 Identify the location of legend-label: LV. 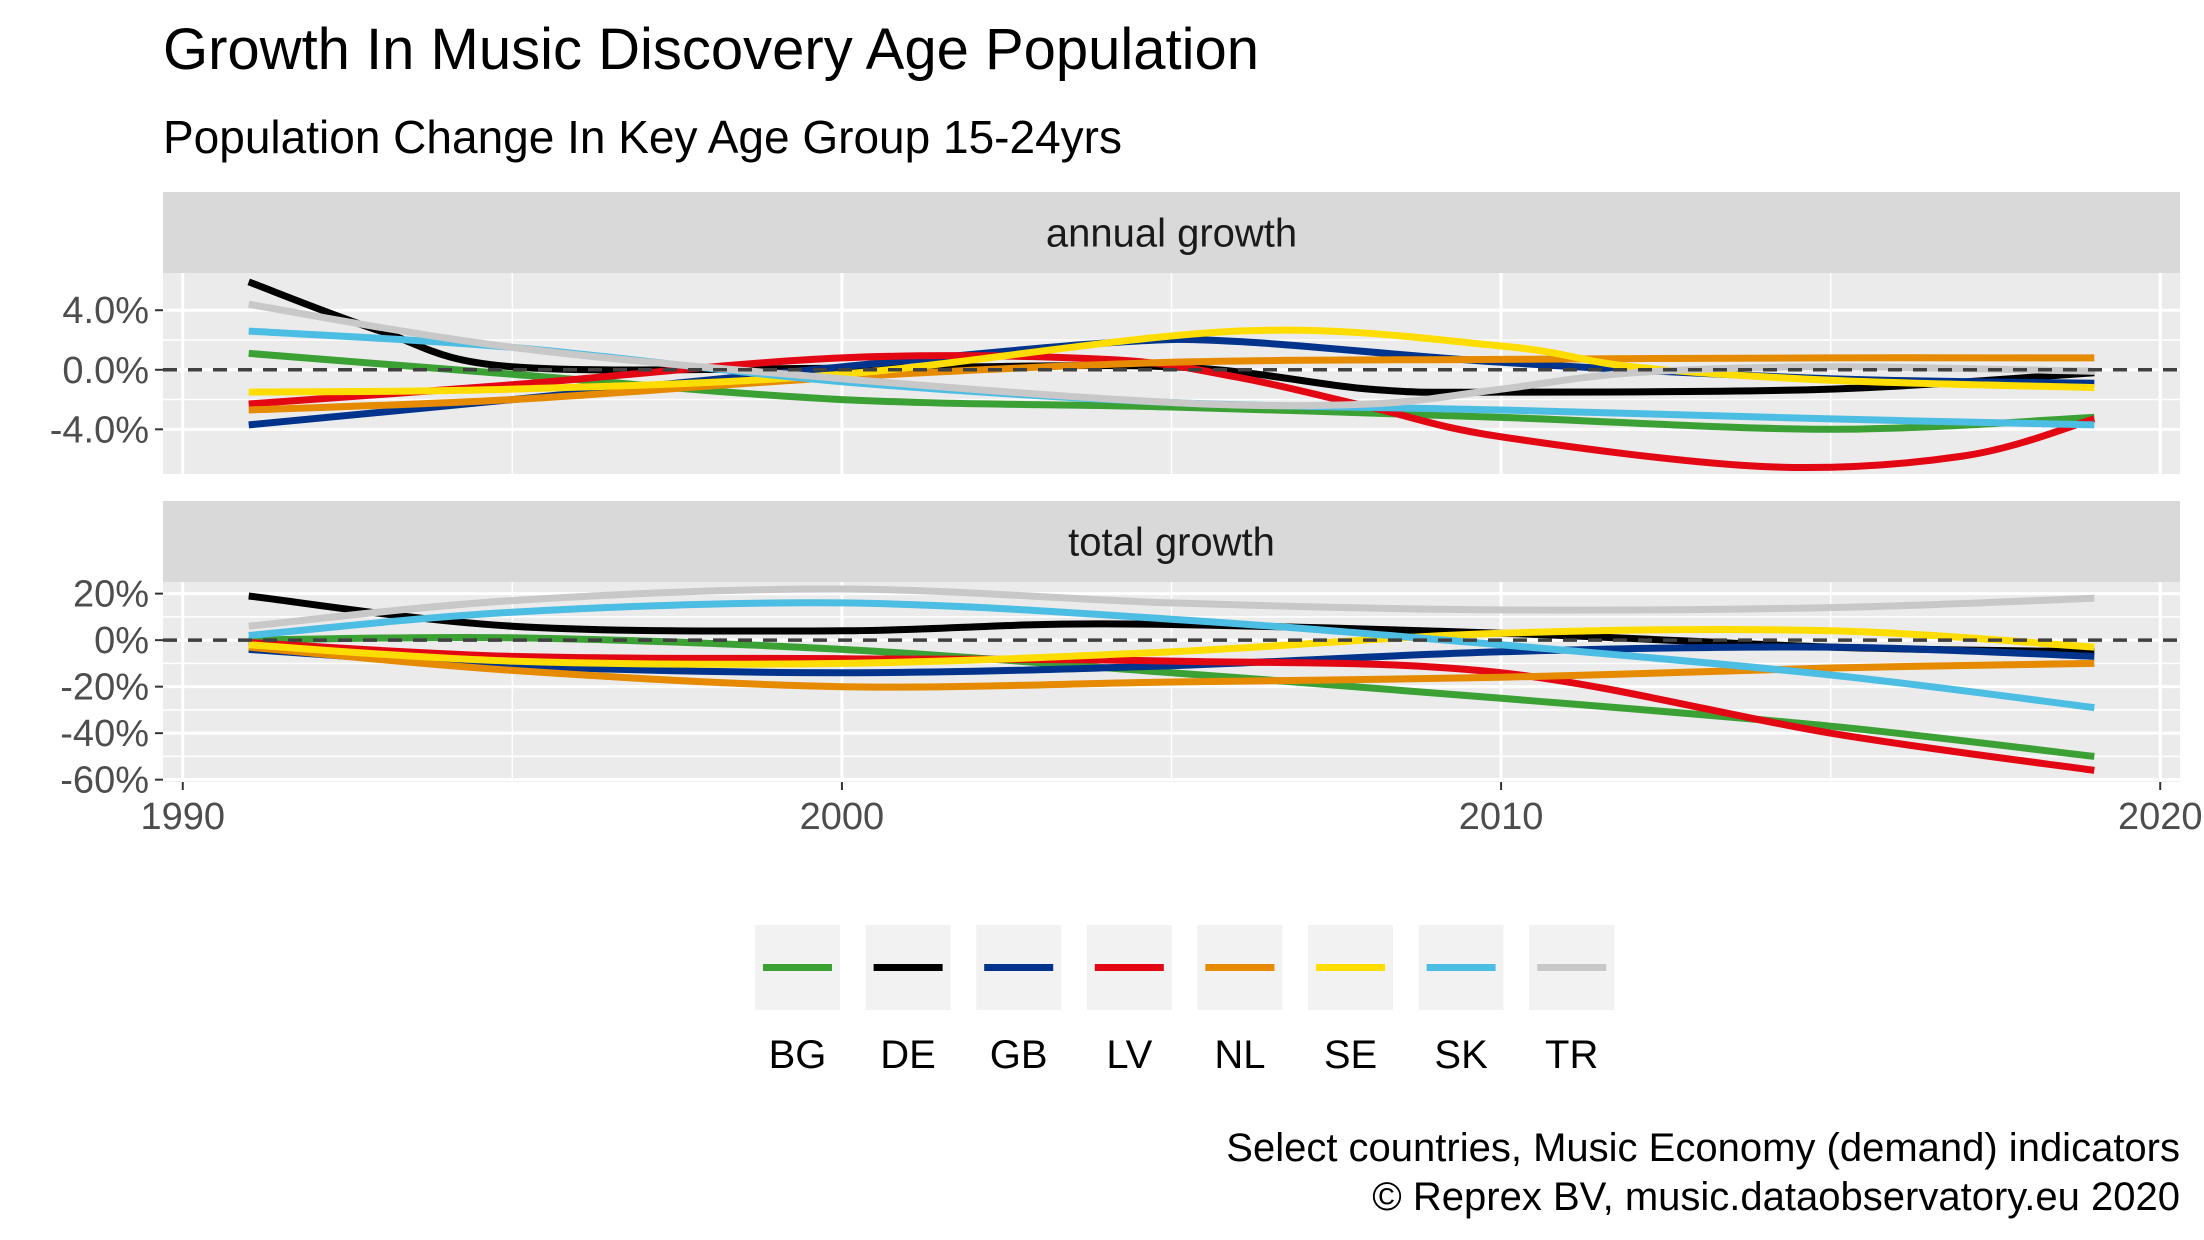
(1129, 1055).